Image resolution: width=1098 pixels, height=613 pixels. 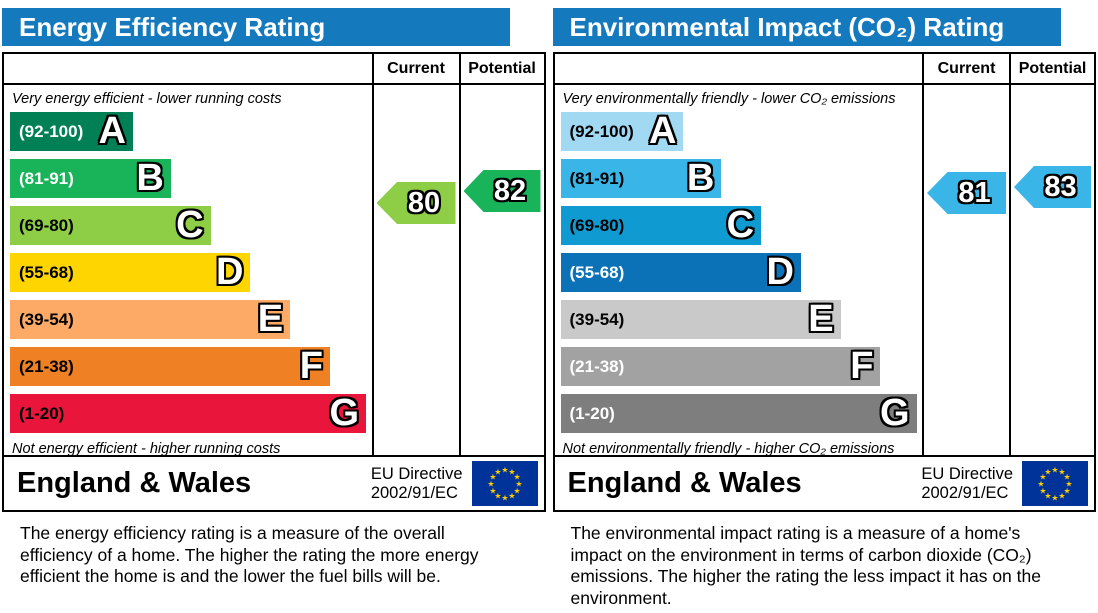 I want to click on band-letter: E, so click(x=270, y=319).